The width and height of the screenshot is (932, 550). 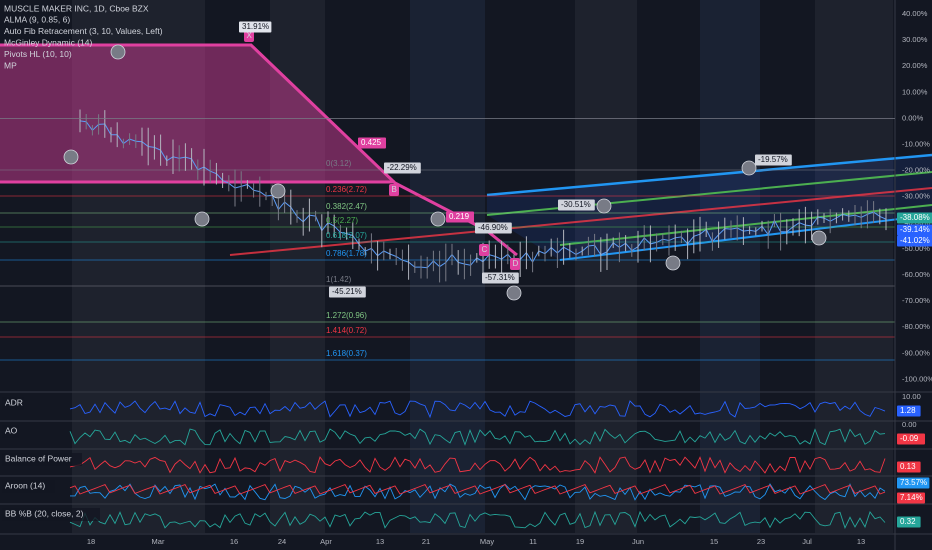 I want to click on legend-item: MP, so click(x=10, y=65).